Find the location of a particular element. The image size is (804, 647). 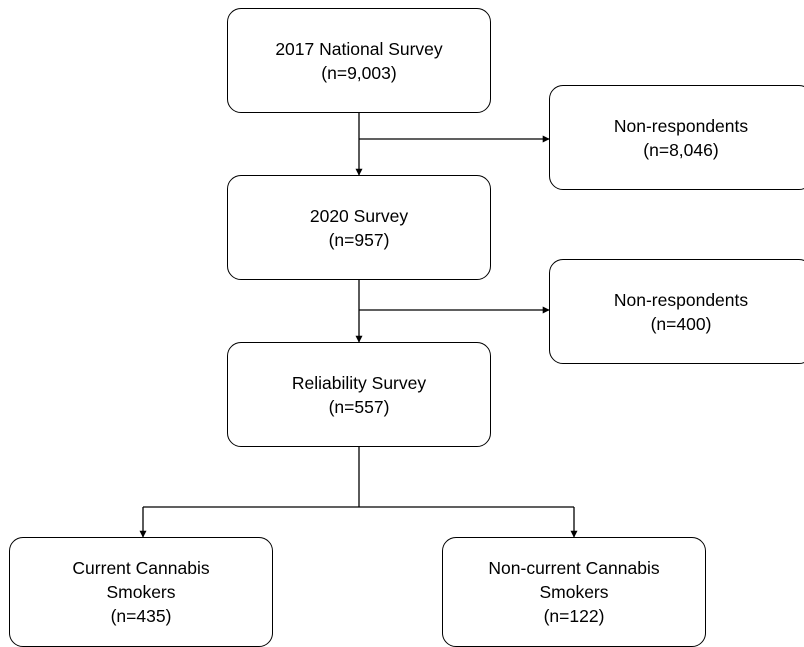

node-count: (n=400) is located at coordinates (681, 323).